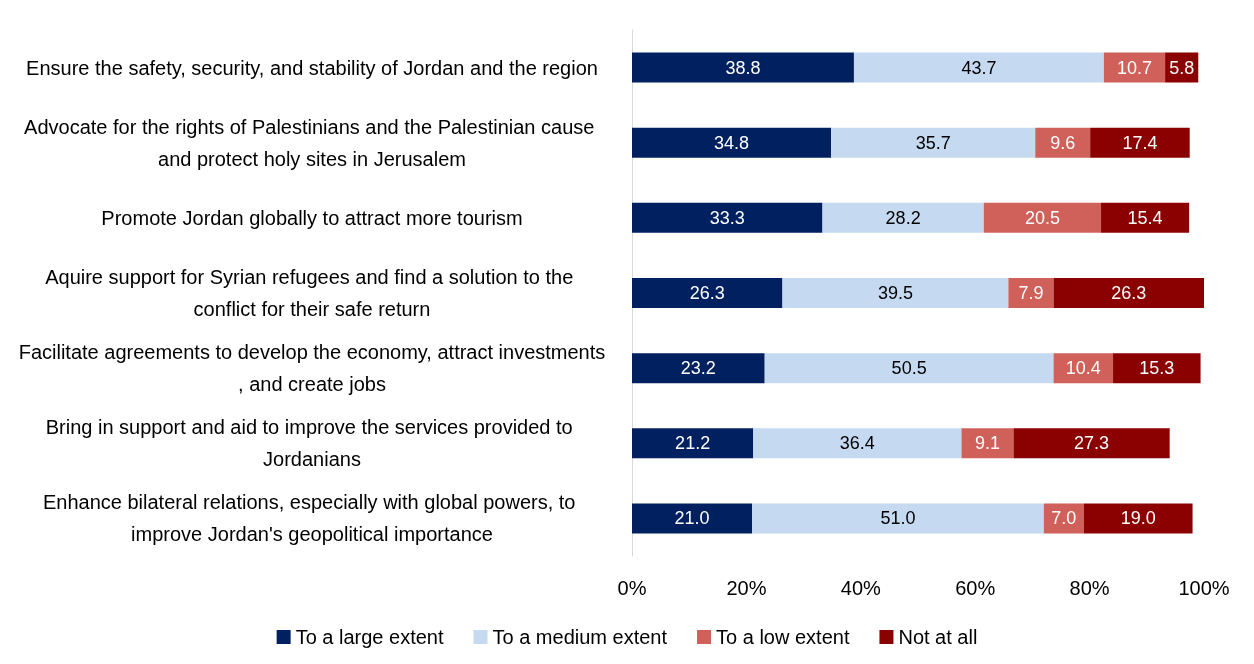 This screenshot has height=664, width=1254. I want to click on data-label: 15.4, so click(1145, 217).